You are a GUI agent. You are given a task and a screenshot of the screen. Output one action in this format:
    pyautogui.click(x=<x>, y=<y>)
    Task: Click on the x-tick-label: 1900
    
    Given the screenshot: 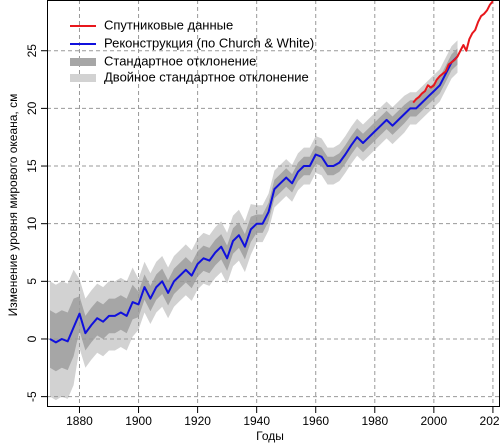 What is the action you would take?
    pyautogui.click(x=138, y=421)
    